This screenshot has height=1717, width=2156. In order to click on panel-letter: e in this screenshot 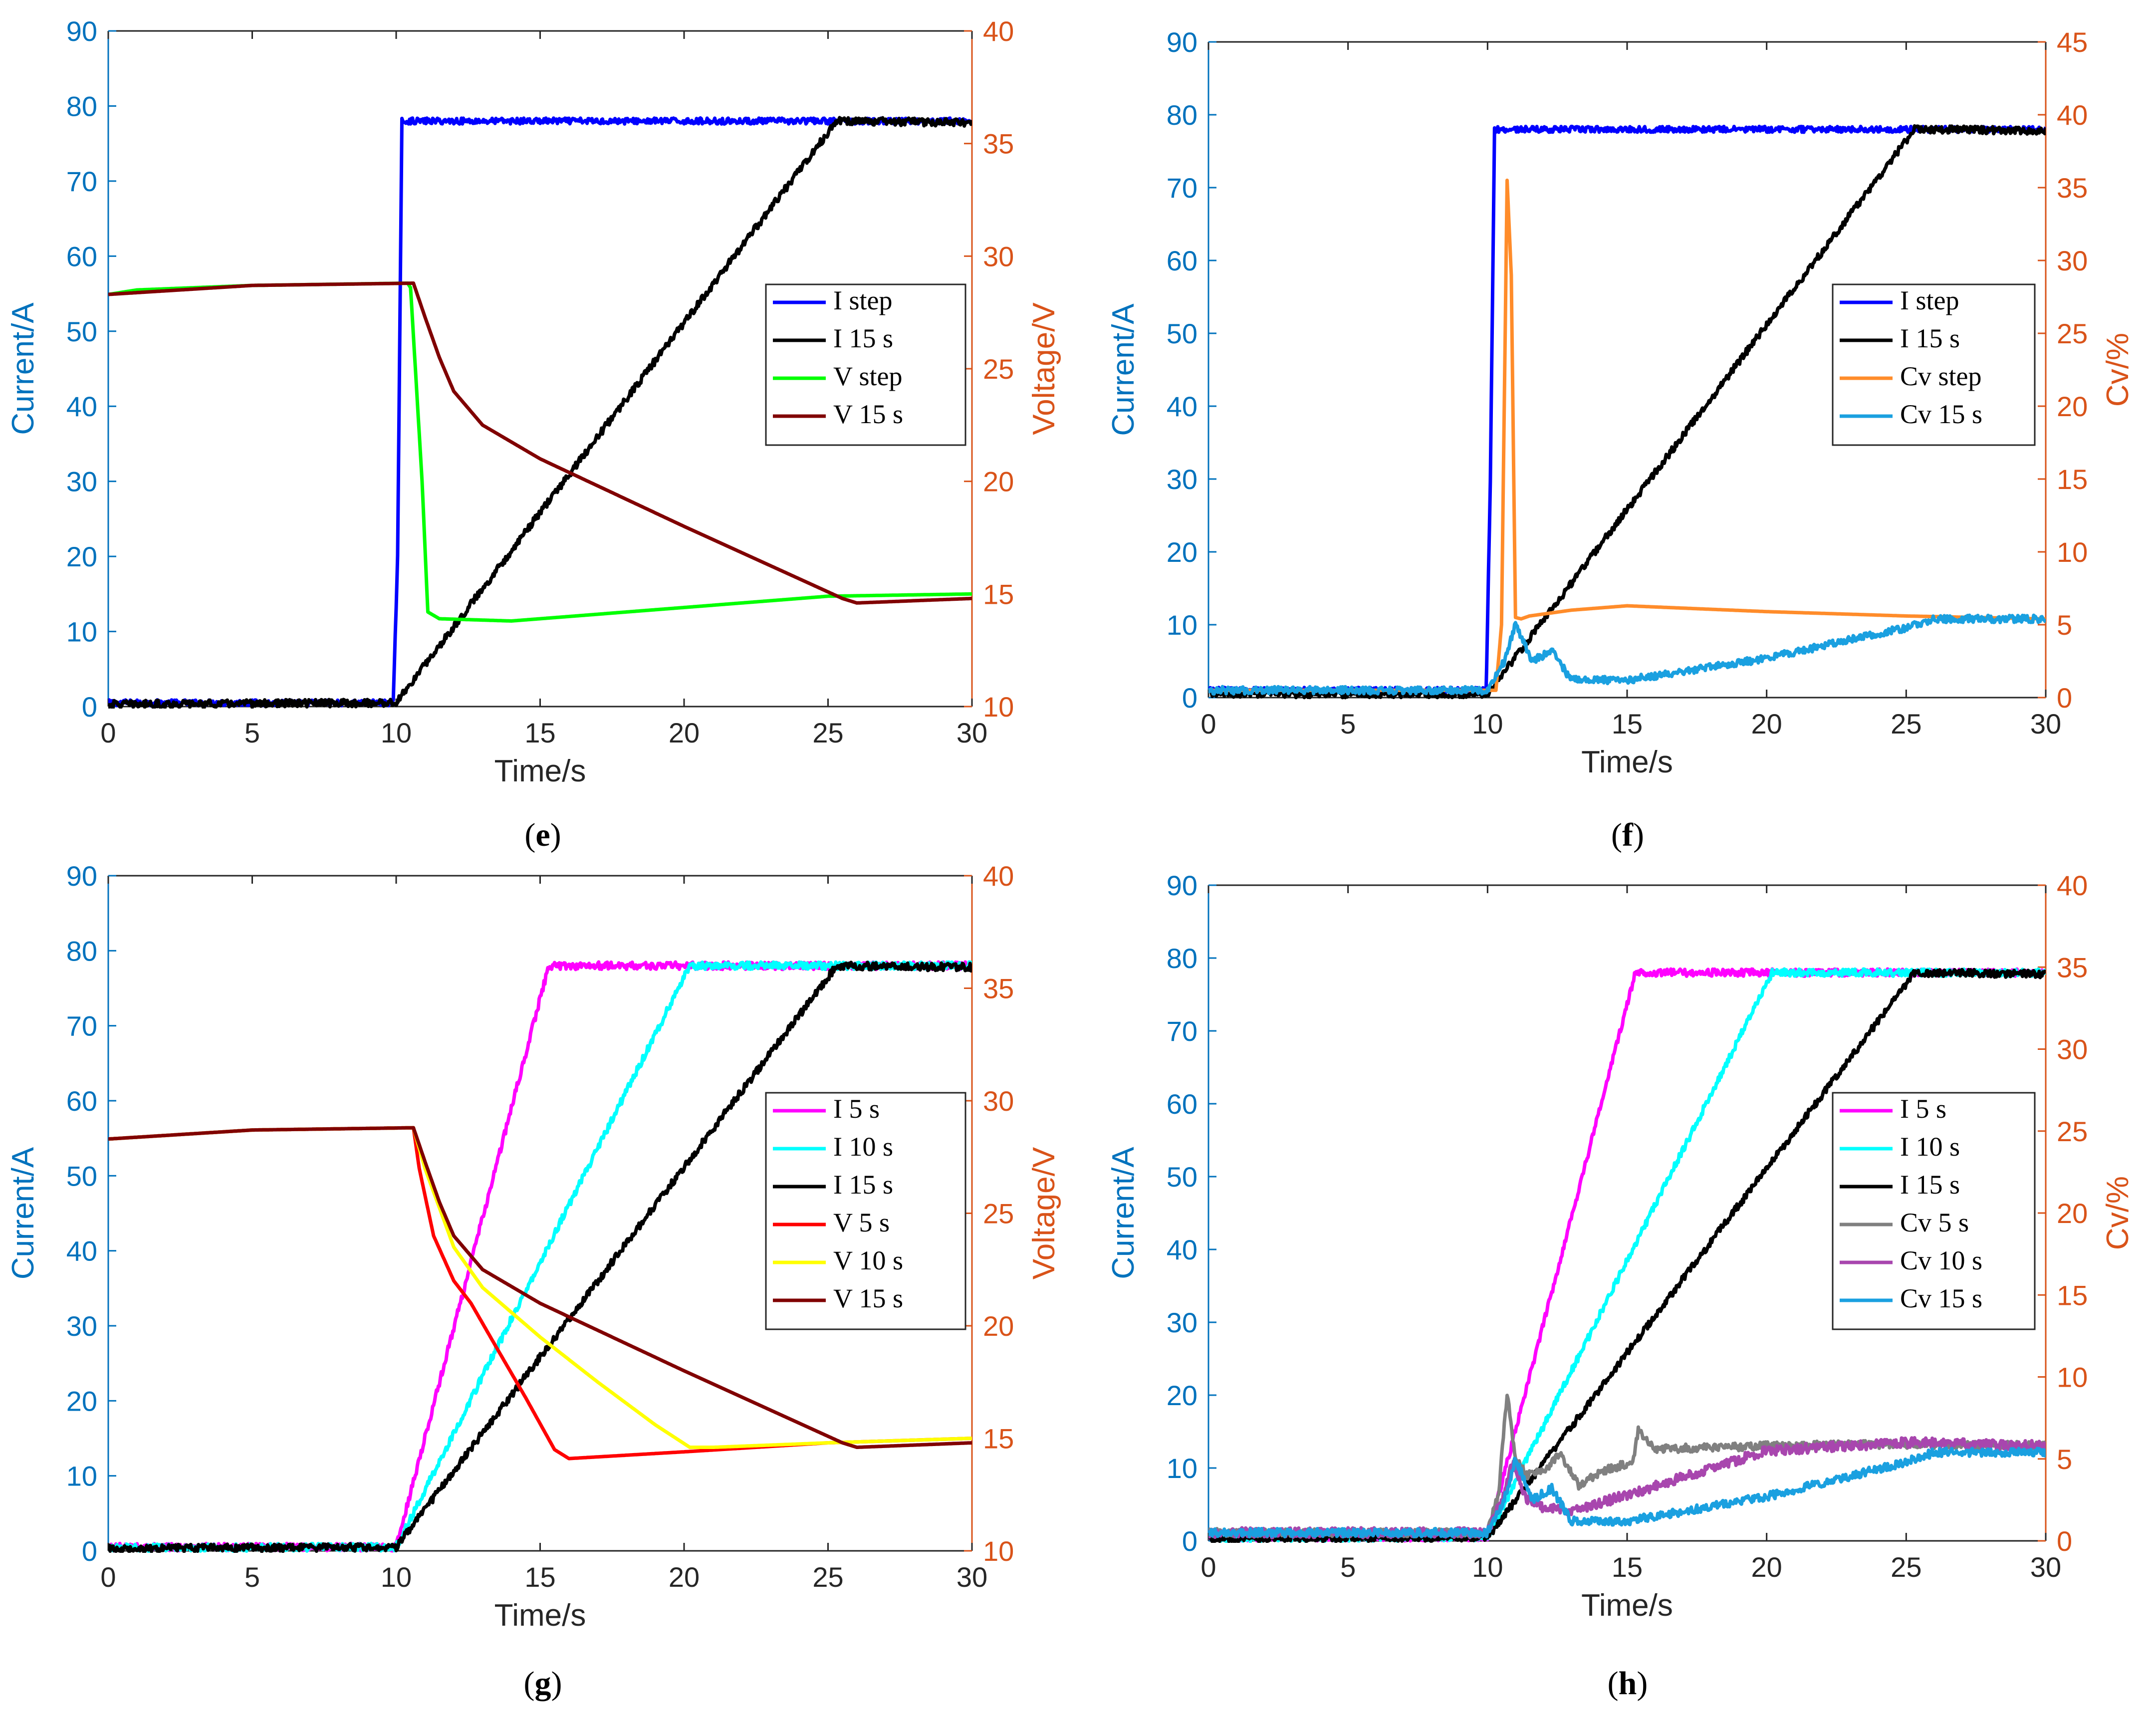, I will do `click(542, 835)`.